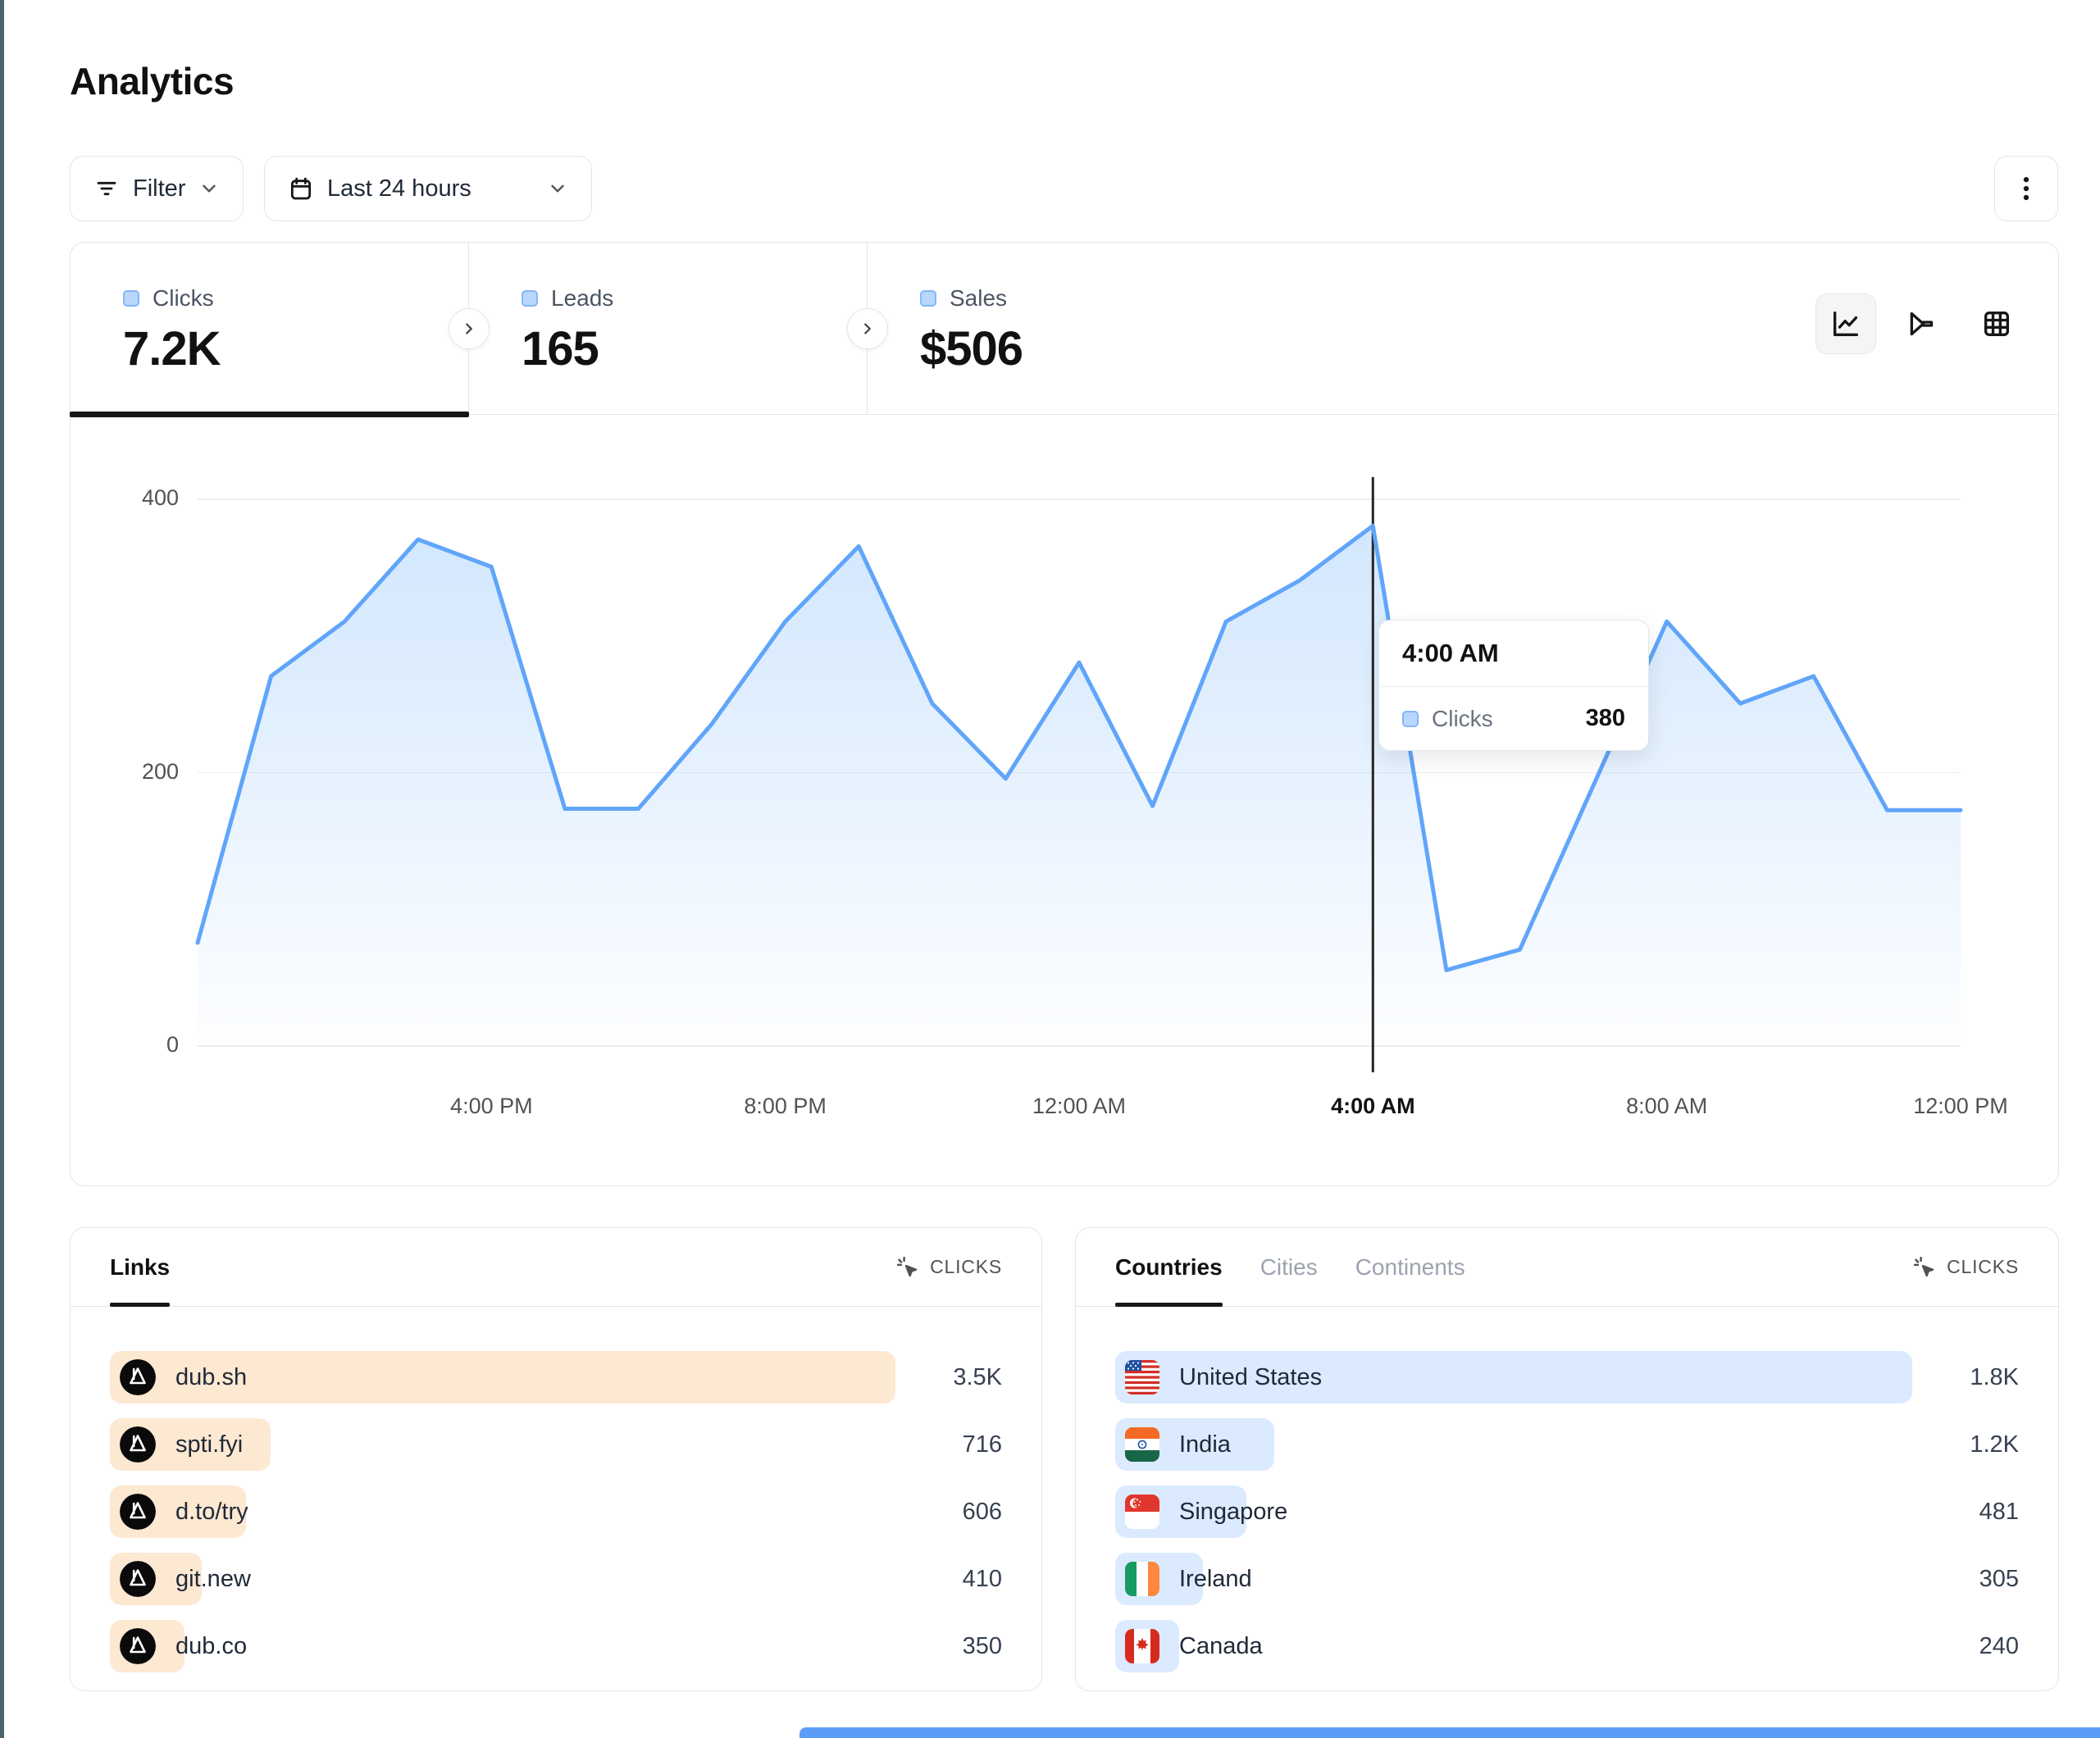  What do you see at coordinates (1605, 718) in the screenshot?
I see `tooltip-series-value: 380` at bounding box center [1605, 718].